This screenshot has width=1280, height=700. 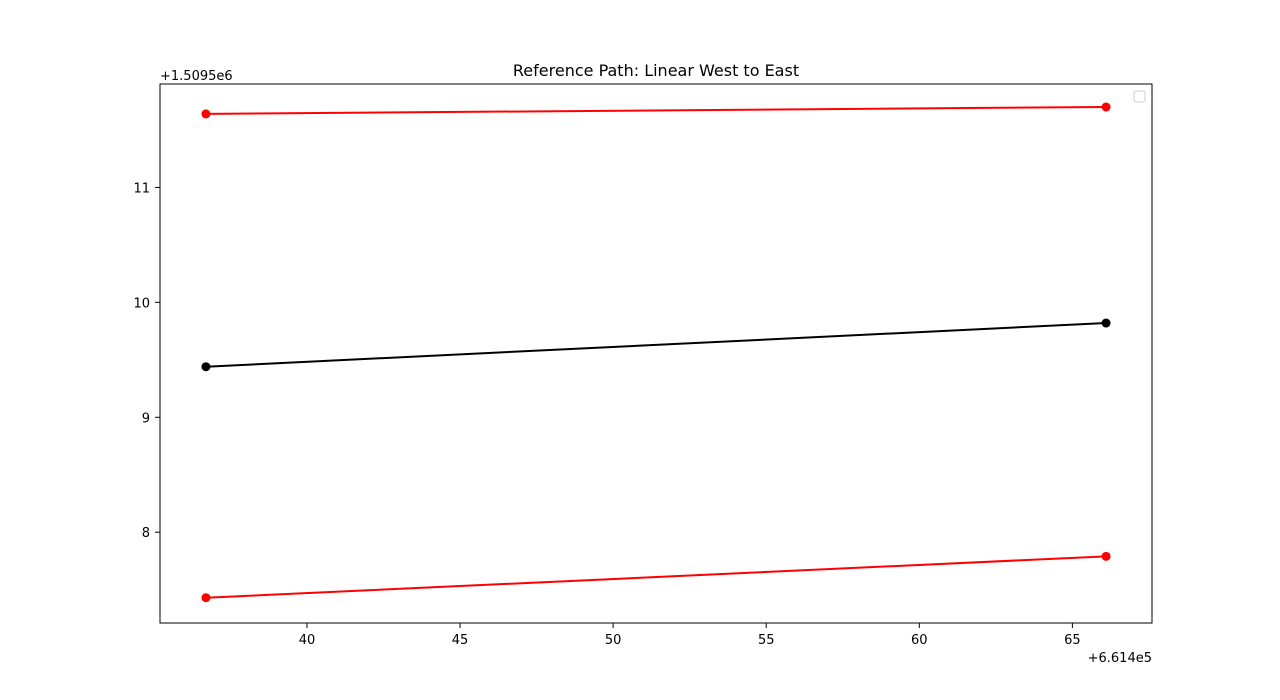 What do you see at coordinates (919, 640) in the screenshot?
I see `x-tick-label: 60` at bounding box center [919, 640].